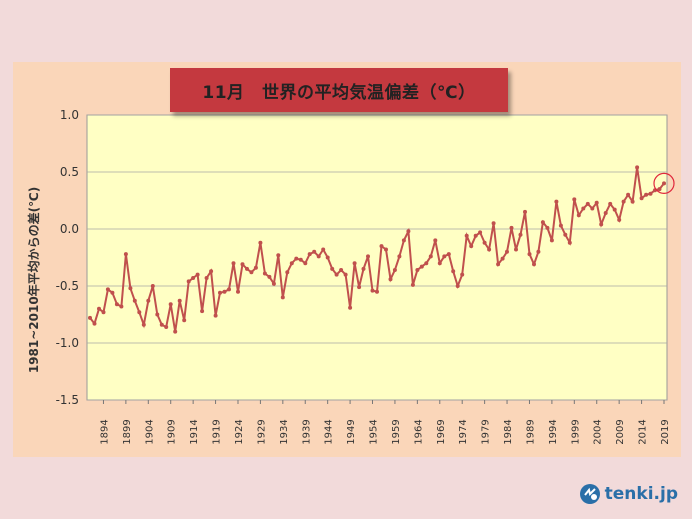 The height and width of the screenshot is (519, 692). What do you see at coordinates (530, 431) in the screenshot?
I see `x-tick-label: 1989` at bounding box center [530, 431].